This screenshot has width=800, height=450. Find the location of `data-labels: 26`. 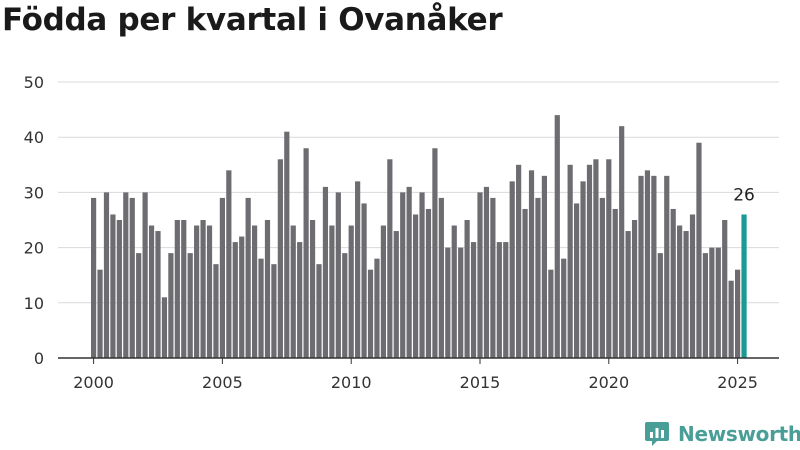

data-labels: 26 is located at coordinates (744, 195).